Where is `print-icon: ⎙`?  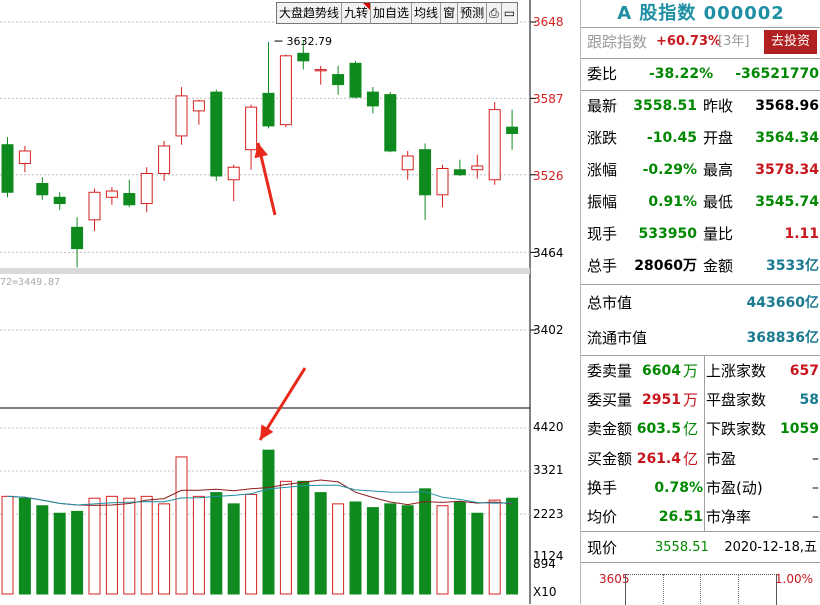
print-icon: ⎙ is located at coordinates (494, 13).